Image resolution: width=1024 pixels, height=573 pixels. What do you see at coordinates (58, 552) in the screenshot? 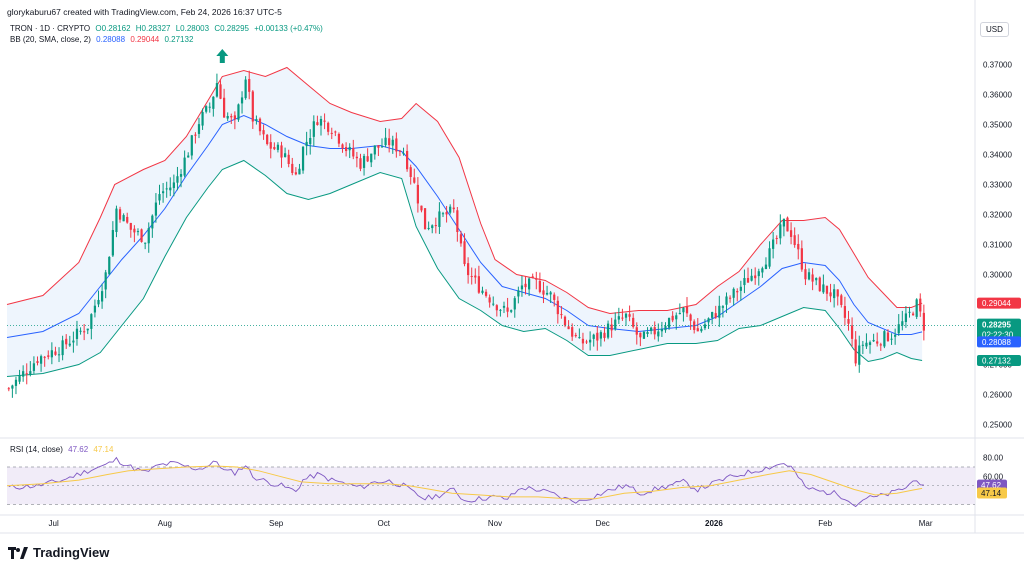
I see `tradingview-logo: TradingView` at bounding box center [58, 552].